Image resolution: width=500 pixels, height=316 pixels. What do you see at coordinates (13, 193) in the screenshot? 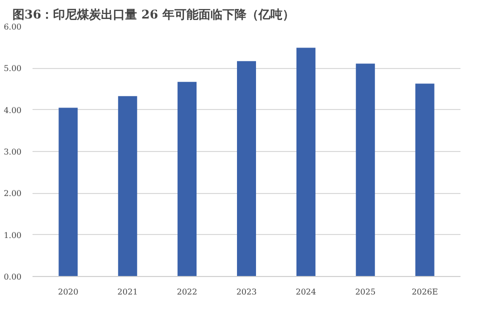
I see `y-tick-label: 2.00` at bounding box center [13, 193].